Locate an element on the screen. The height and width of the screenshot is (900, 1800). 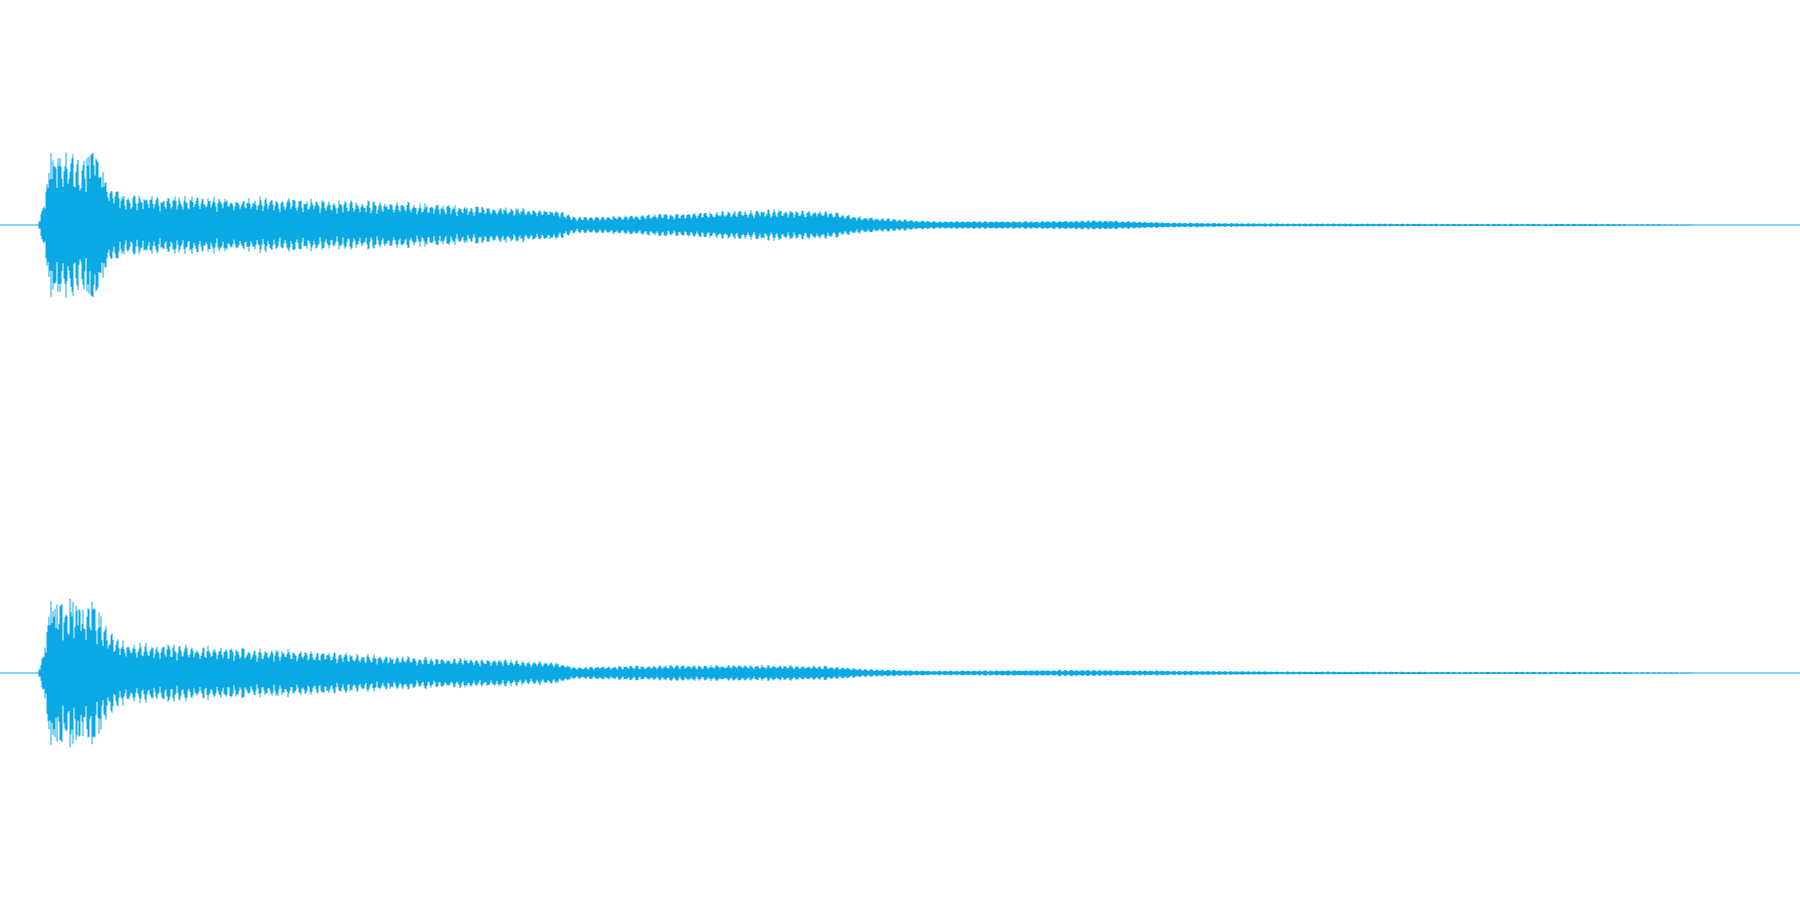
channel-1-waveform is located at coordinates (865, 225).